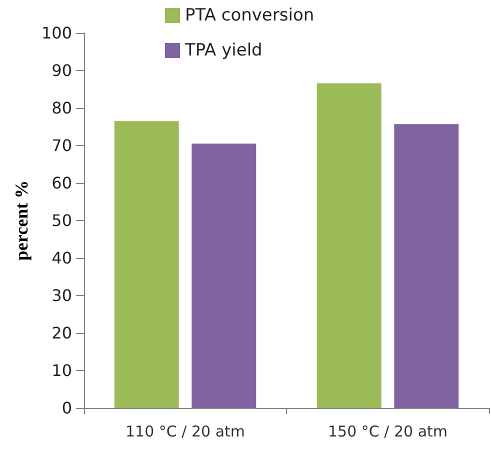 The width and height of the screenshot is (491, 451). I want to click on y-tick-label: 50, so click(62, 220).